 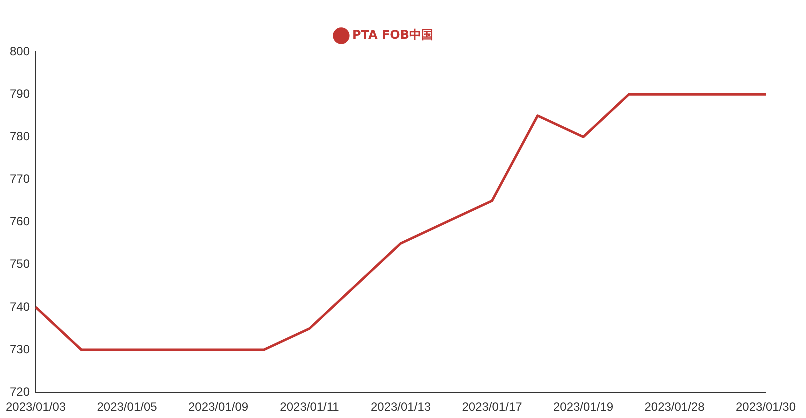 What do you see at coordinates (401, 407) in the screenshot?
I see `x-tick-label: 2023/01/13` at bounding box center [401, 407].